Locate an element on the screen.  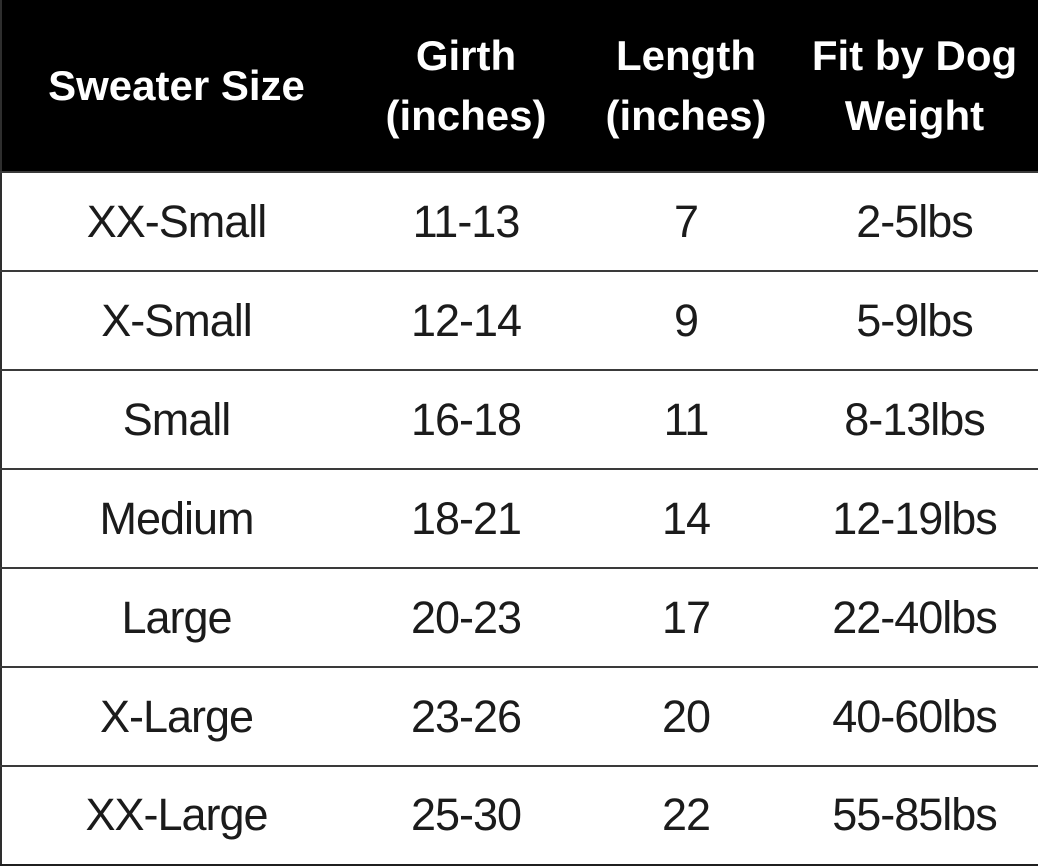
cell-sweater-size: XX-Large is located at coordinates (176, 815).